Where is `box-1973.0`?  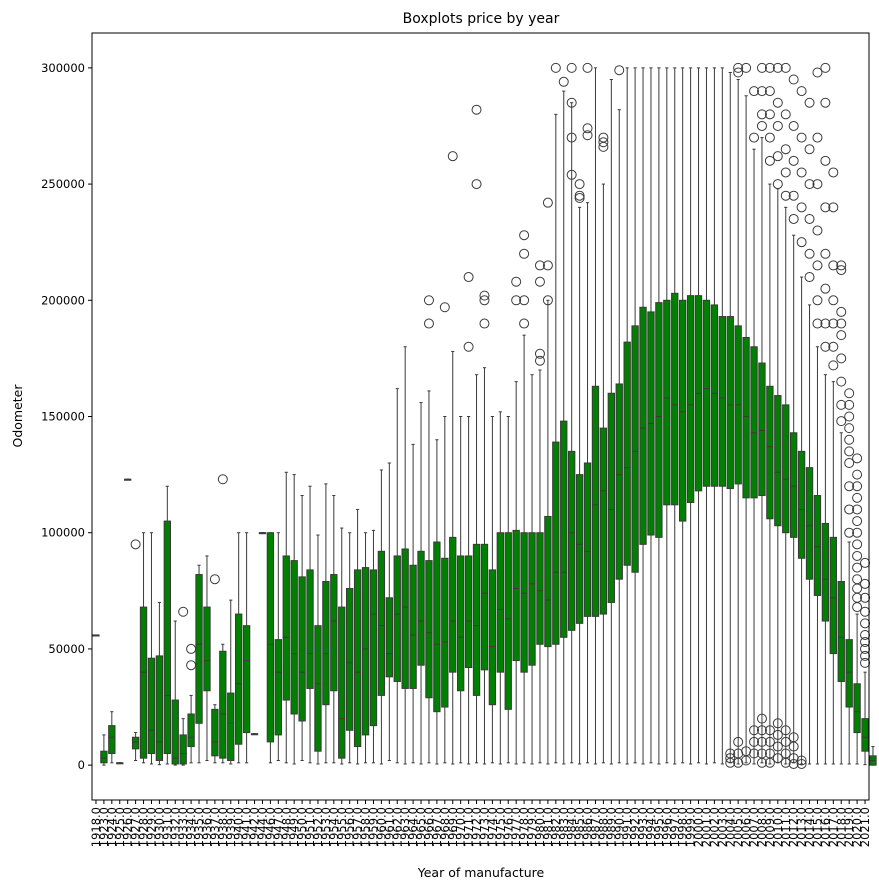
box-1973.0 is located at coordinates (484, 527).